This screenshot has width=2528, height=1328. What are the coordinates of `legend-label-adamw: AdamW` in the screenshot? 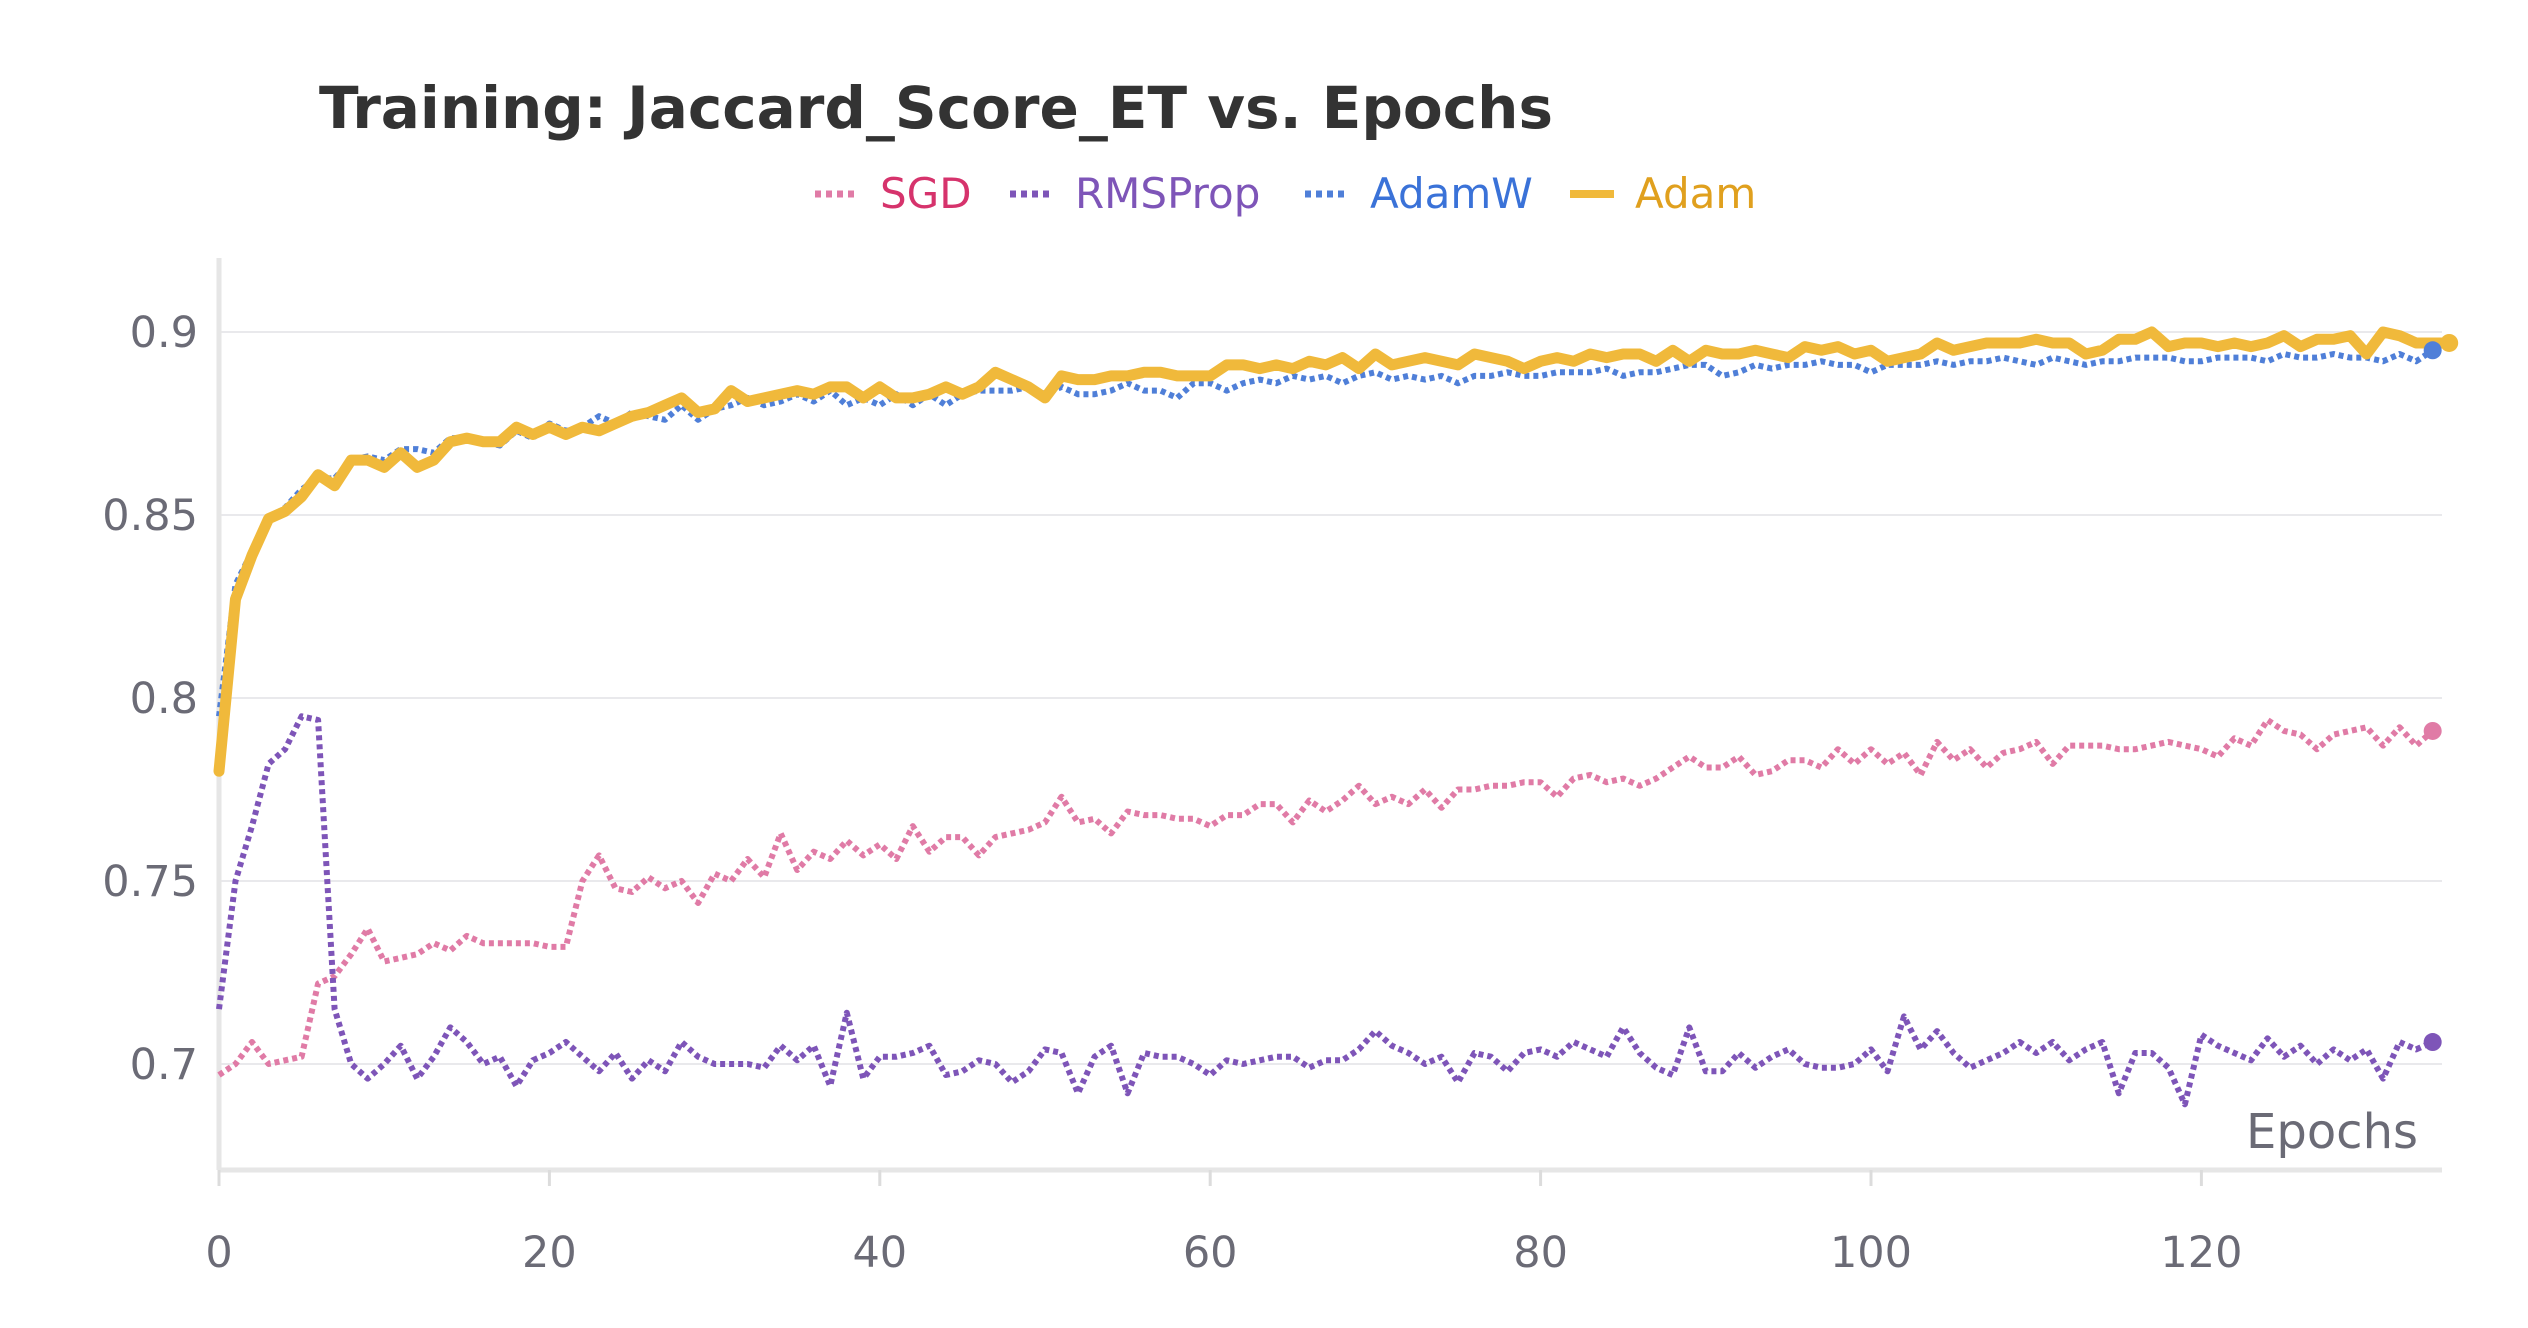 It's located at (1451, 193).